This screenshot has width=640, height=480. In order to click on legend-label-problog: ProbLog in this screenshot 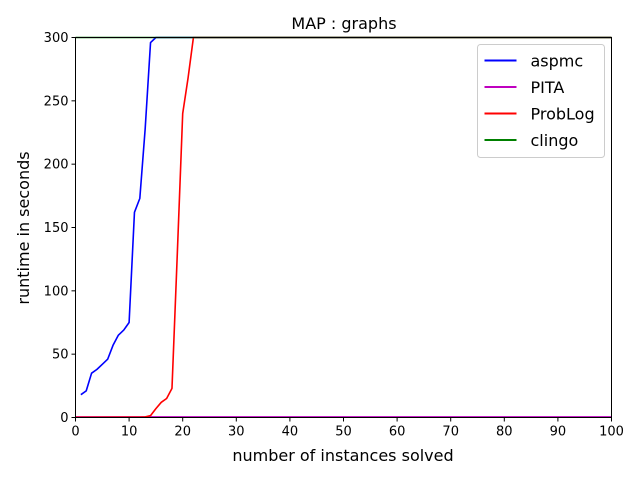, I will do `click(563, 114)`.